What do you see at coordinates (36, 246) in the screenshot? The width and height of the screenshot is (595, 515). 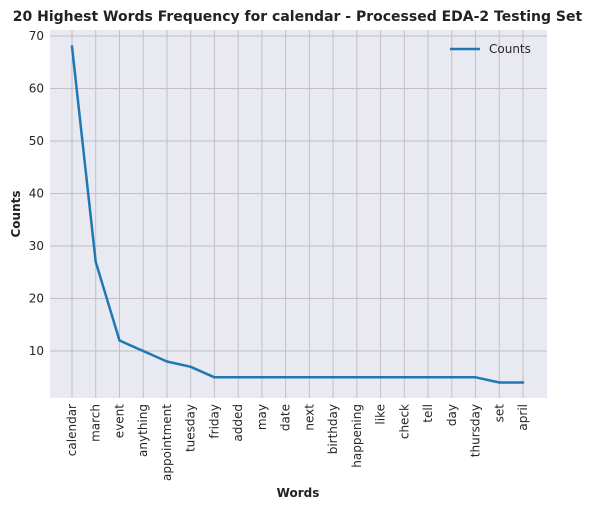 I see `y-tick-label: 30` at bounding box center [36, 246].